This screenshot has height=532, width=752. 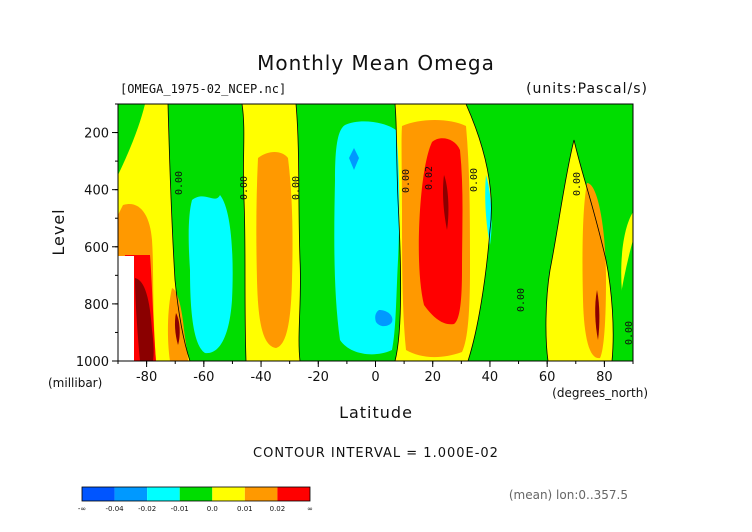 I want to click on x-tick-label: -80, so click(x=146, y=377).